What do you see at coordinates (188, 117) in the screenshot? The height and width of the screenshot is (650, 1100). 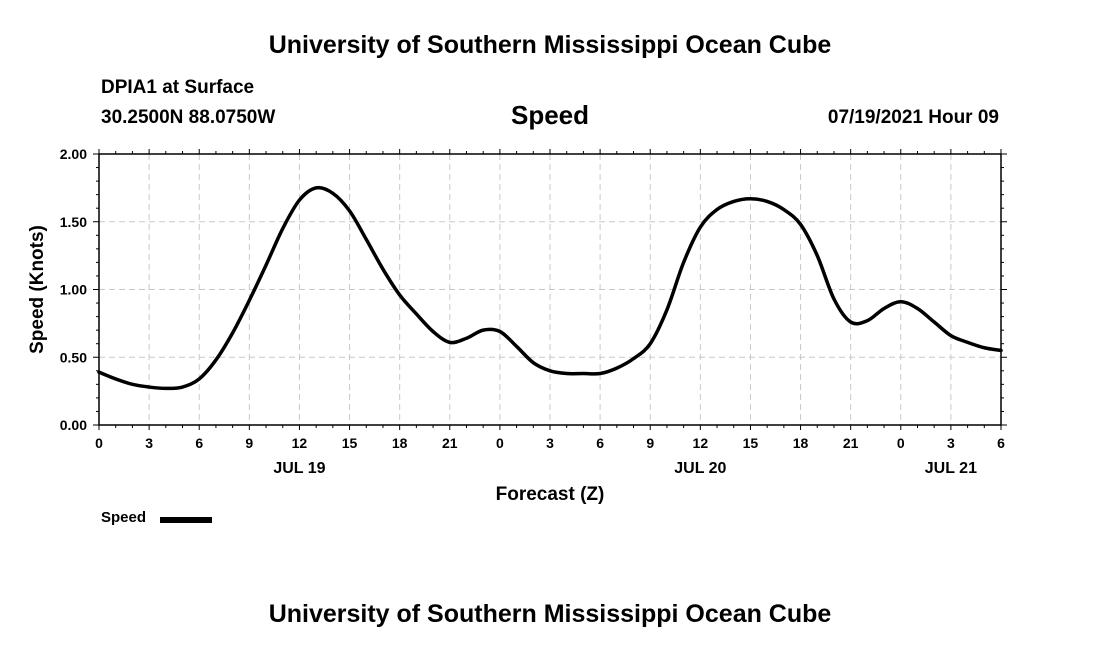 I see `coordinates-label: 30.2500N 88.0750W` at bounding box center [188, 117].